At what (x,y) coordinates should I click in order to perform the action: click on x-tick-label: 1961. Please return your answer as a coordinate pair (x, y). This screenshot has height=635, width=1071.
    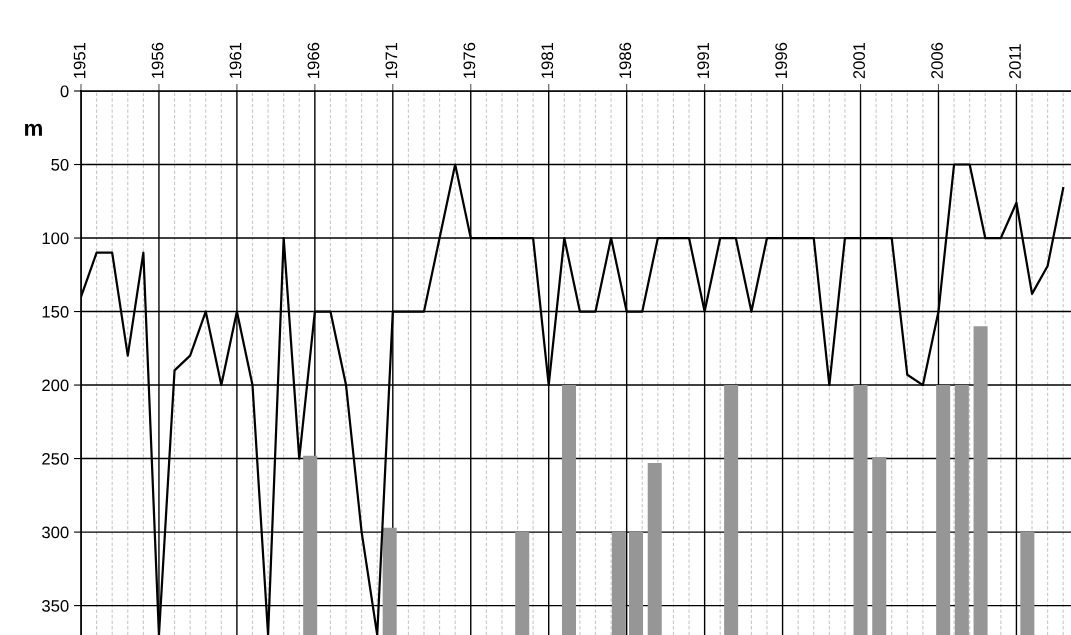
    Looking at the image, I should click on (235, 60).